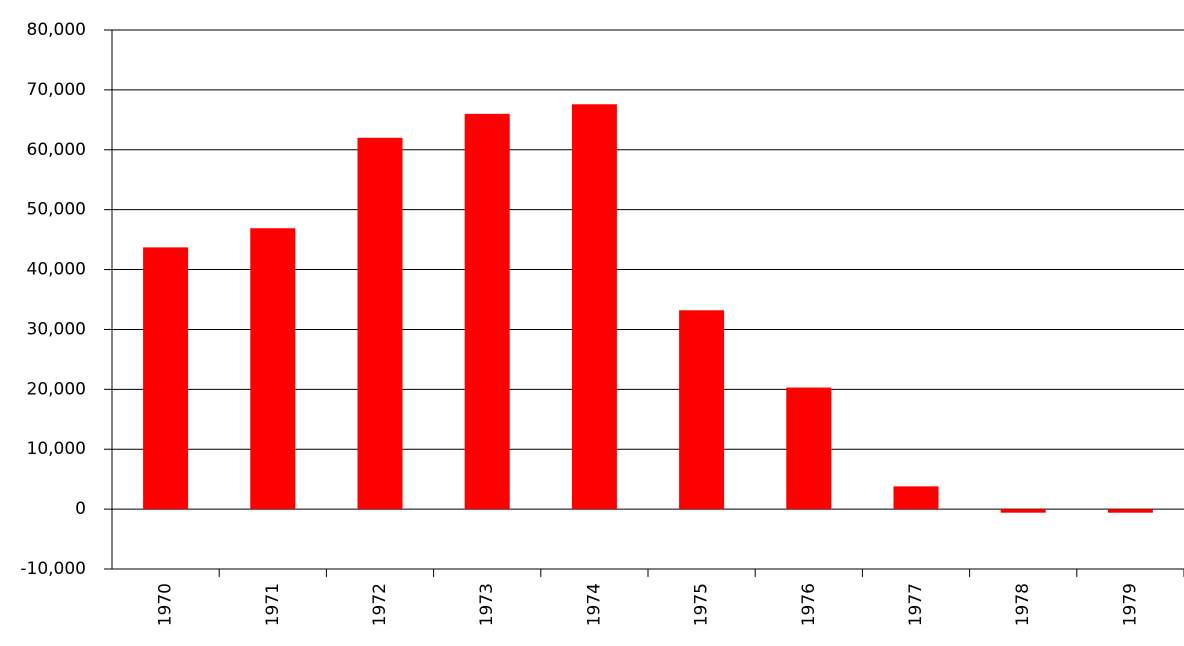 The height and width of the screenshot is (646, 1184). What do you see at coordinates (56, 270) in the screenshot?
I see `y-tick-label: 40,000` at bounding box center [56, 270].